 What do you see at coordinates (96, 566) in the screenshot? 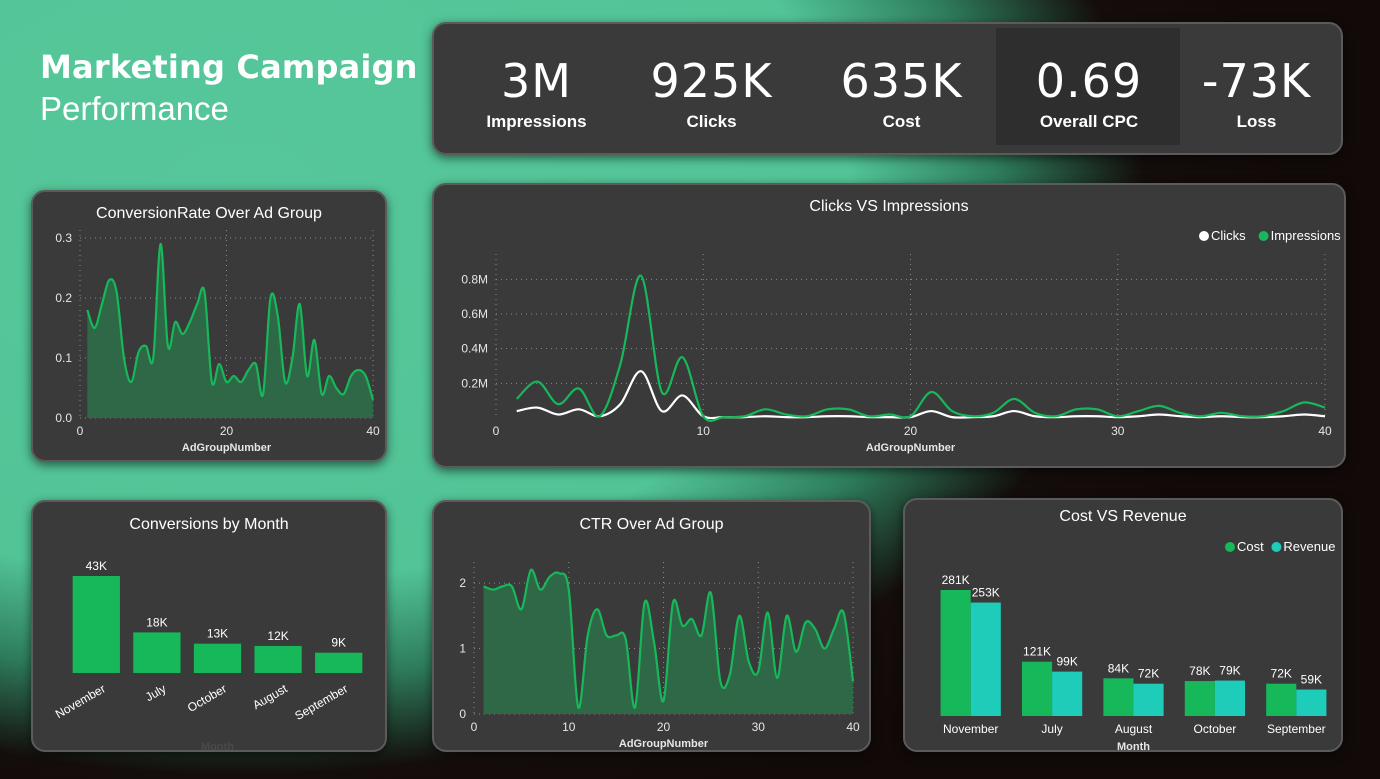
I see `bar-data-label: 43K` at bounding box center [96, 566].